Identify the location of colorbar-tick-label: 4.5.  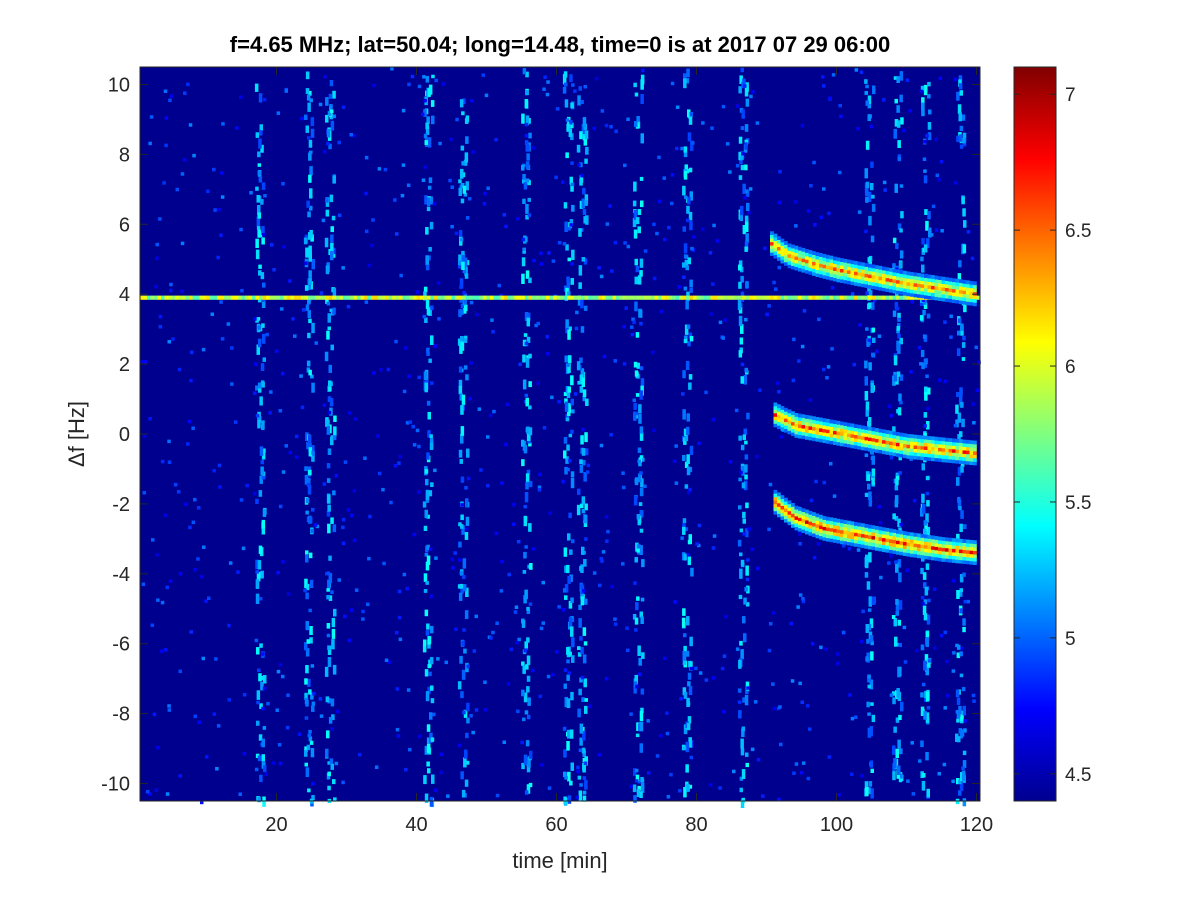
(1078, 775).